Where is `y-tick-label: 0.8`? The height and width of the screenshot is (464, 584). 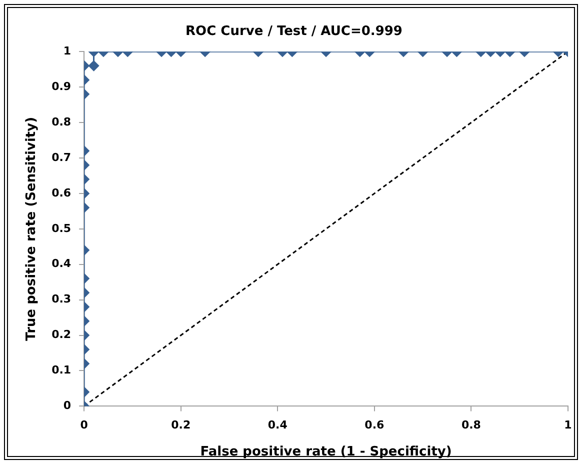
y-tick-label: 0.8 is located at coordinates (62, 121).